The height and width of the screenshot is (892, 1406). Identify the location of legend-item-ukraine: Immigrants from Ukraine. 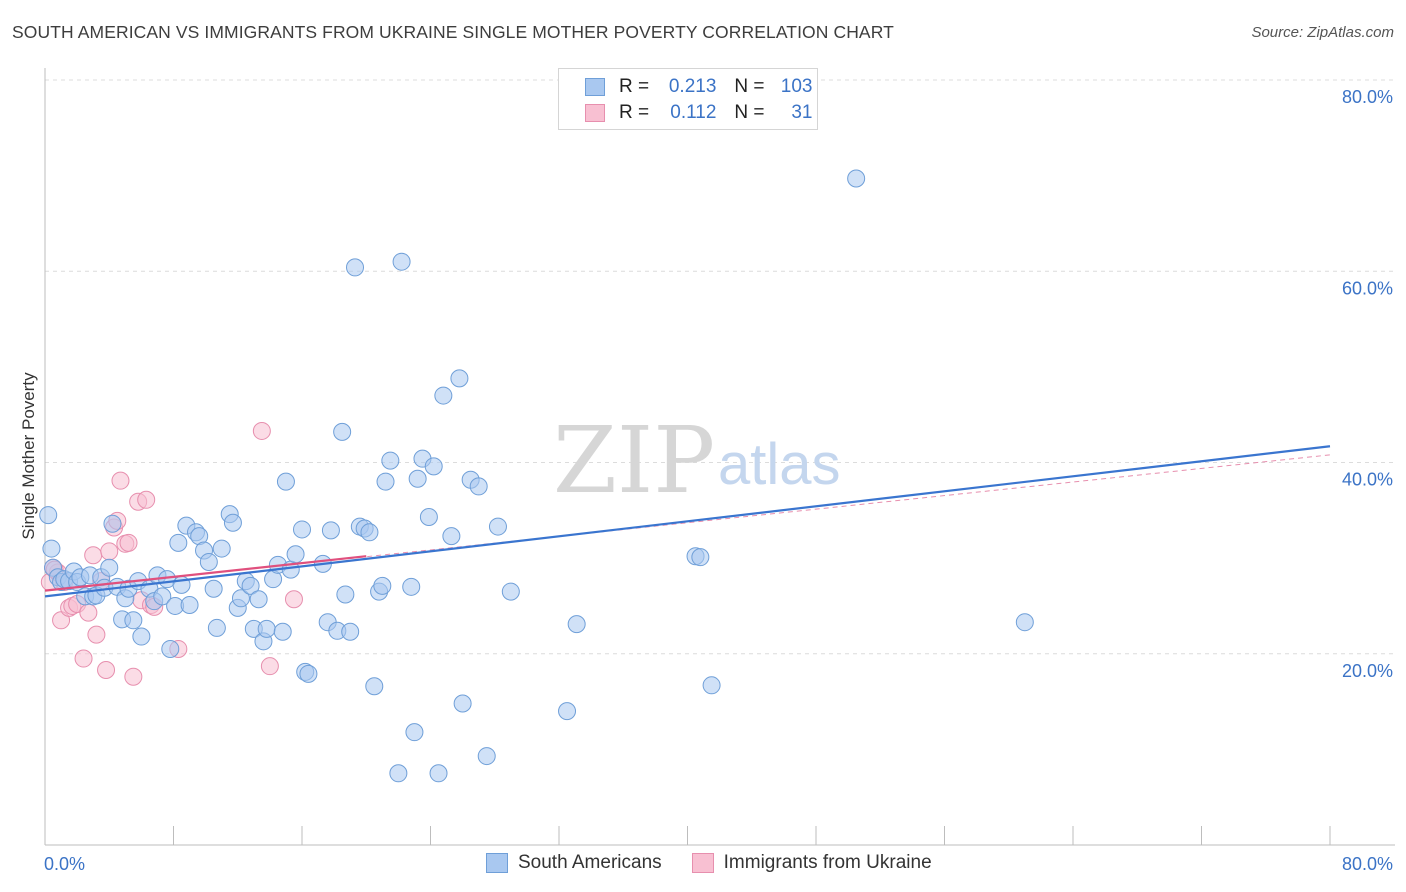
(811, 863).